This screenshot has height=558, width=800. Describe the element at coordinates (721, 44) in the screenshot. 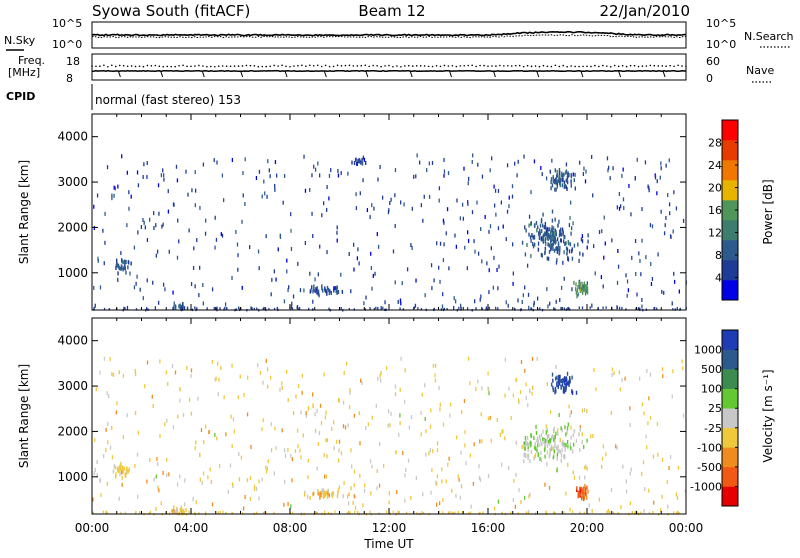

I see `nsearch-tick-bottom: 10^0` at that location.